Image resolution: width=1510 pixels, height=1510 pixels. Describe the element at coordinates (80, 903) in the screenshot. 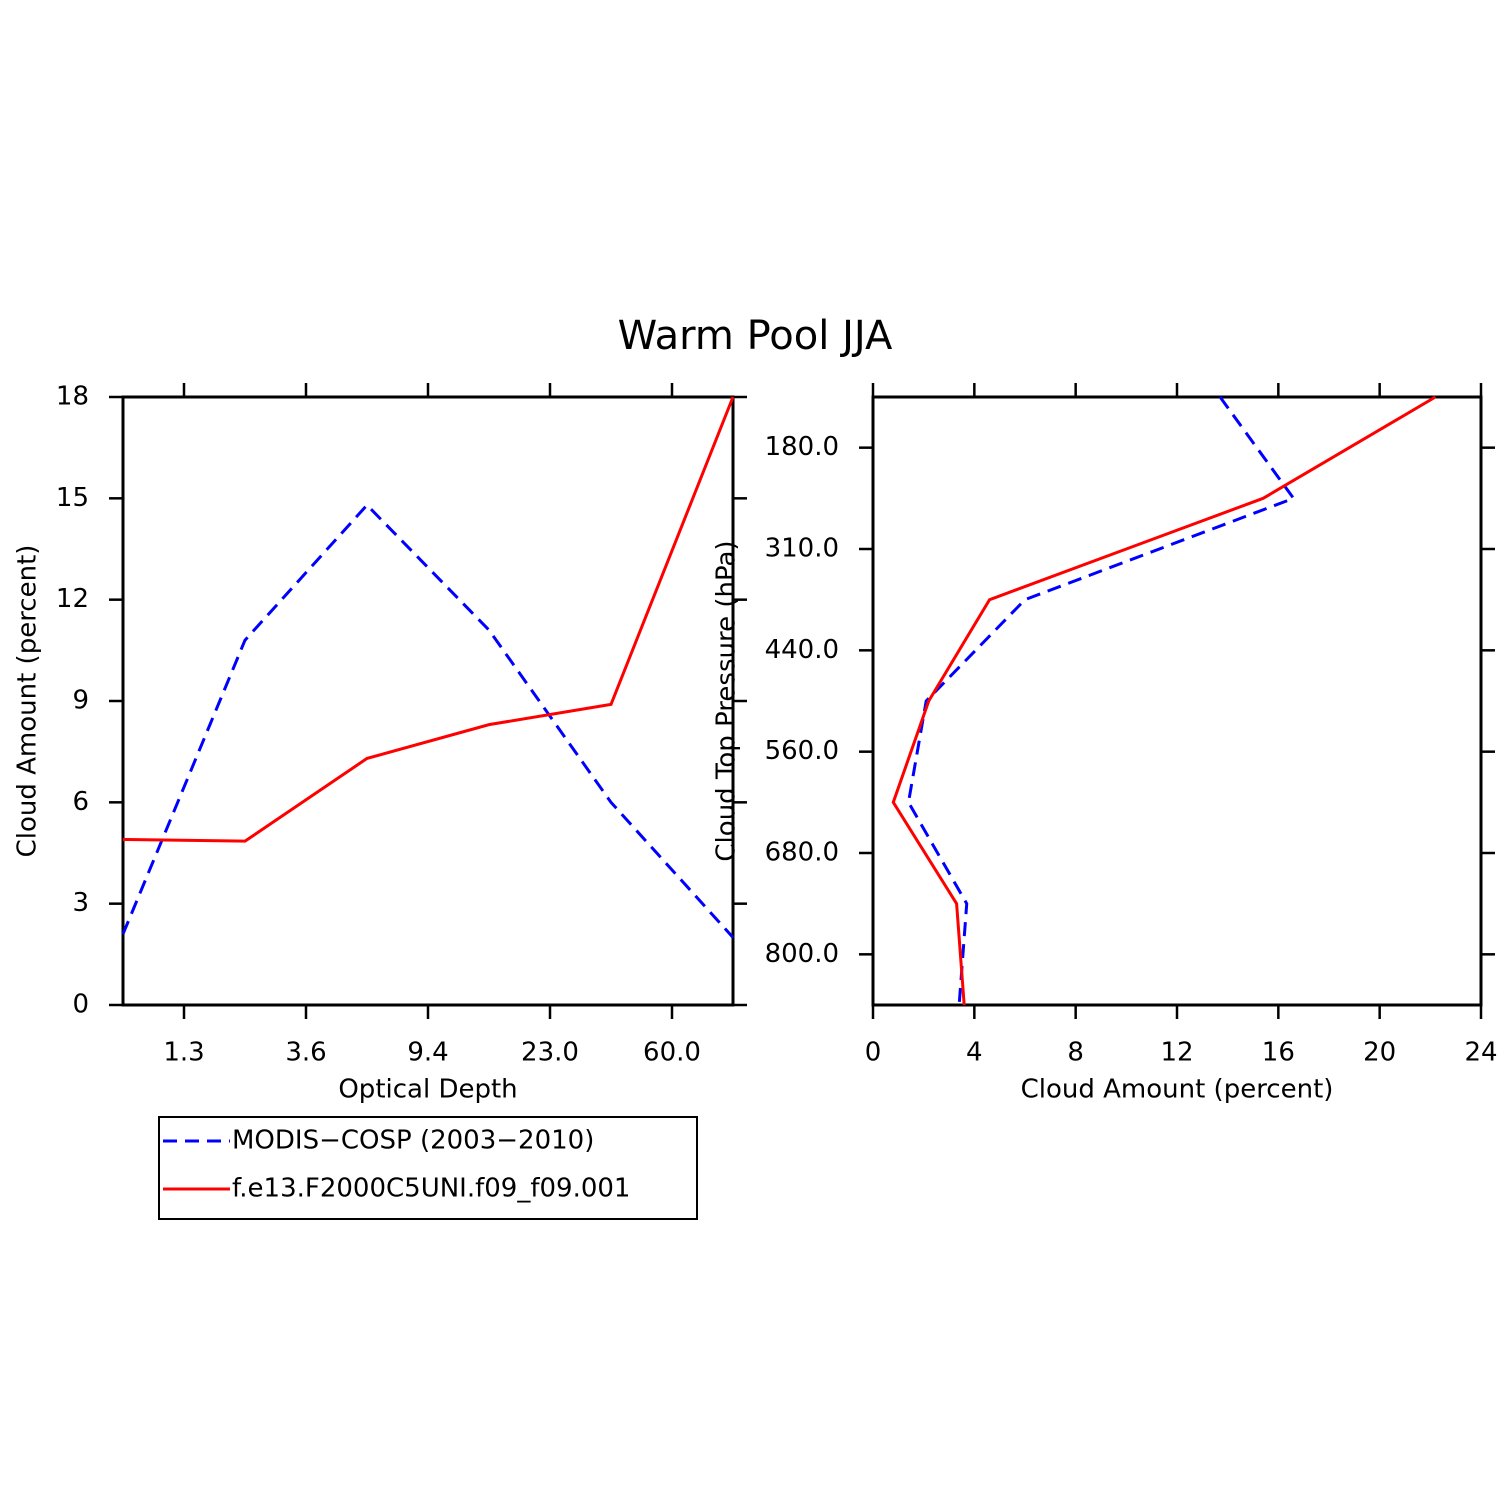

I see `y-tick-label: 3` at that location.